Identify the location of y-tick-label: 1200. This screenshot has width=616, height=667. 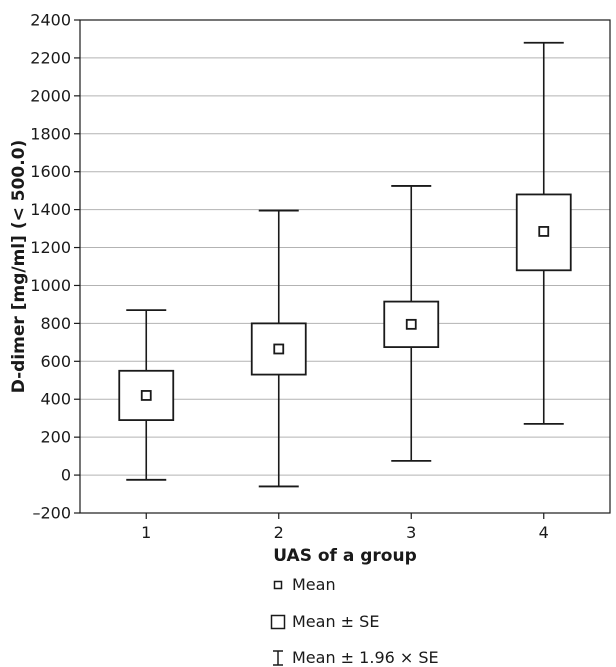
(50, 247).